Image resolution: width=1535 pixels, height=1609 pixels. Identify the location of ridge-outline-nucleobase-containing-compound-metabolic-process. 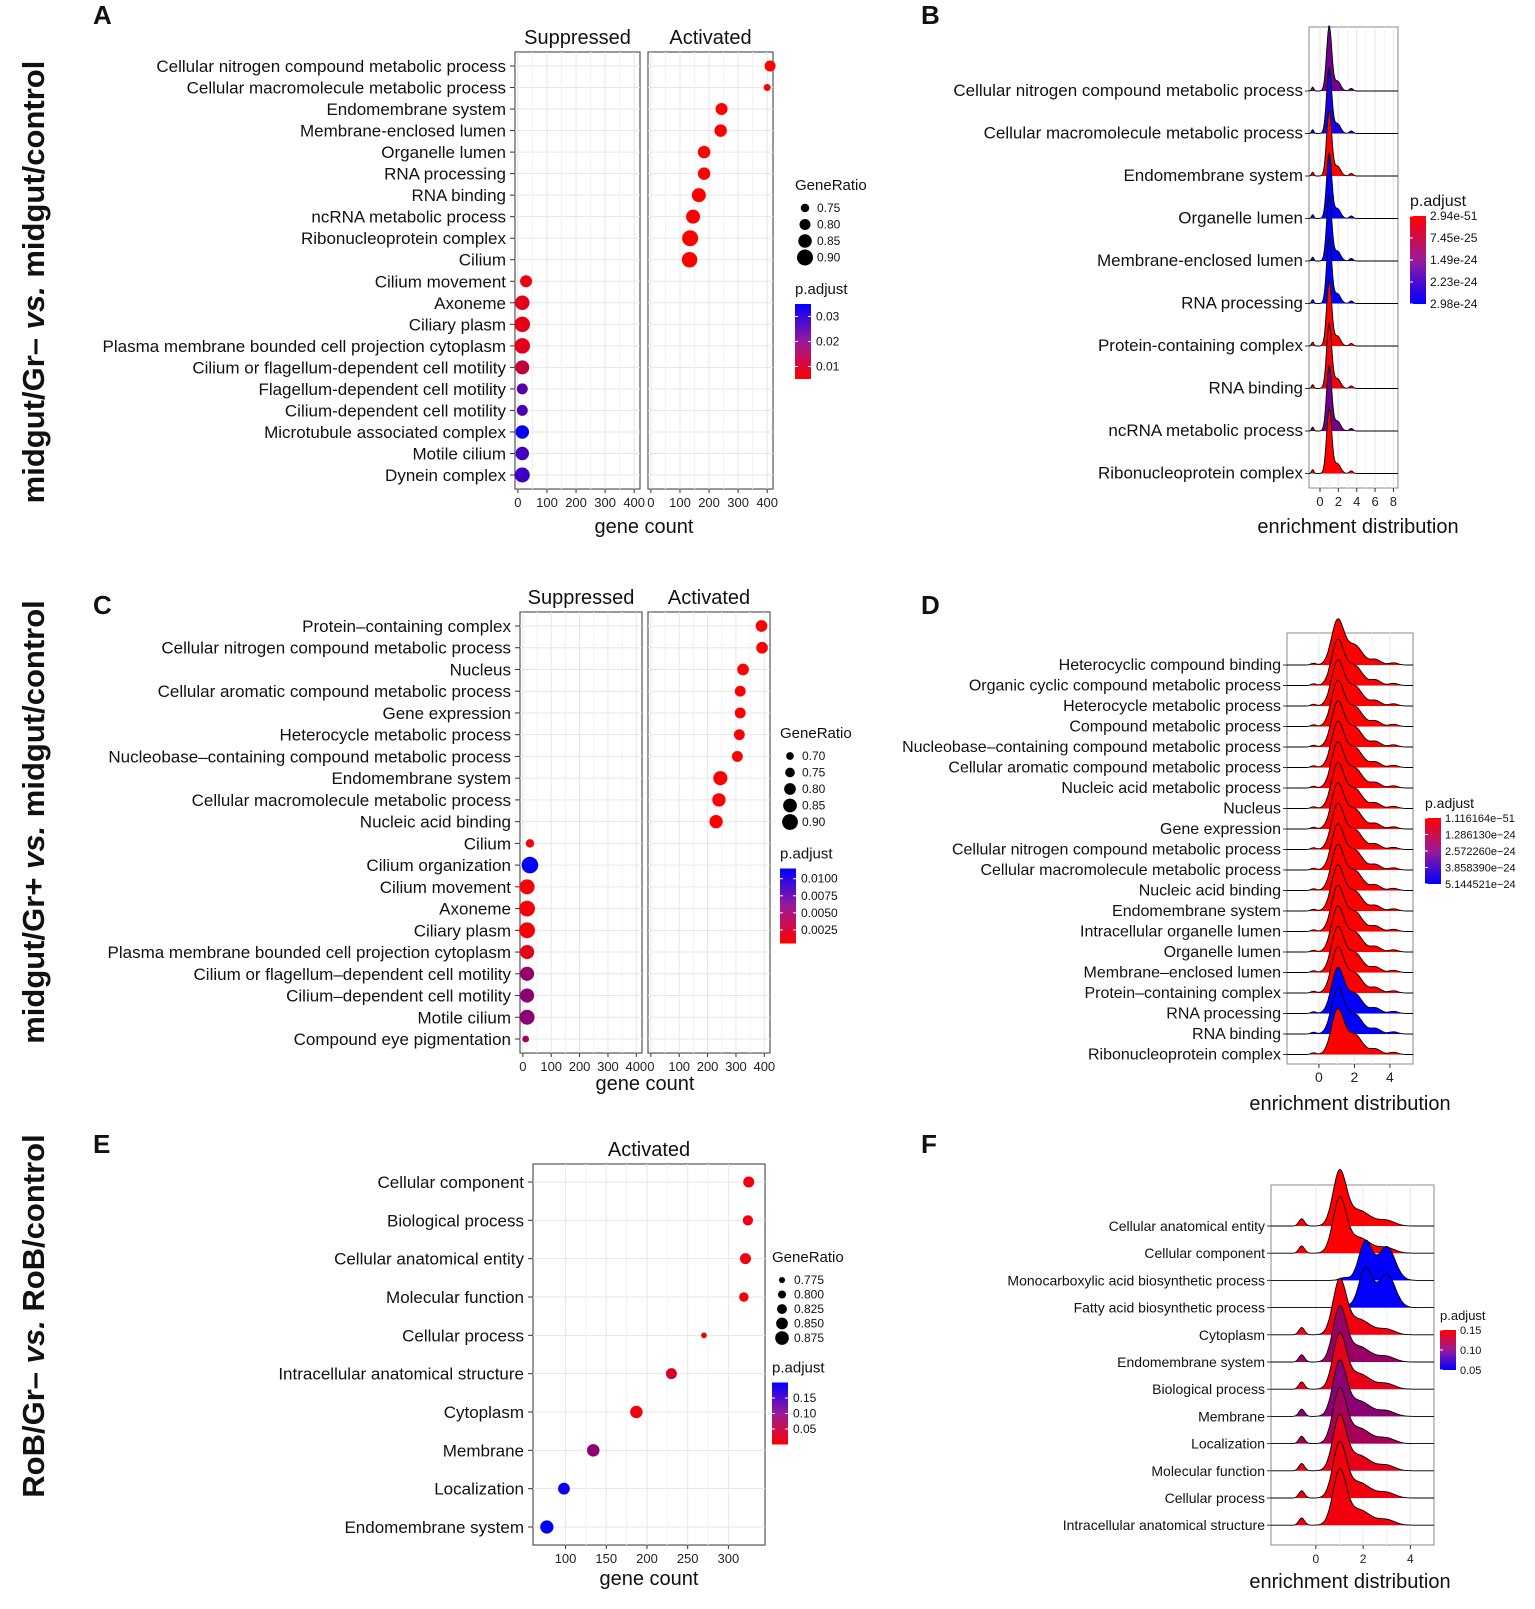
(1350, 724).